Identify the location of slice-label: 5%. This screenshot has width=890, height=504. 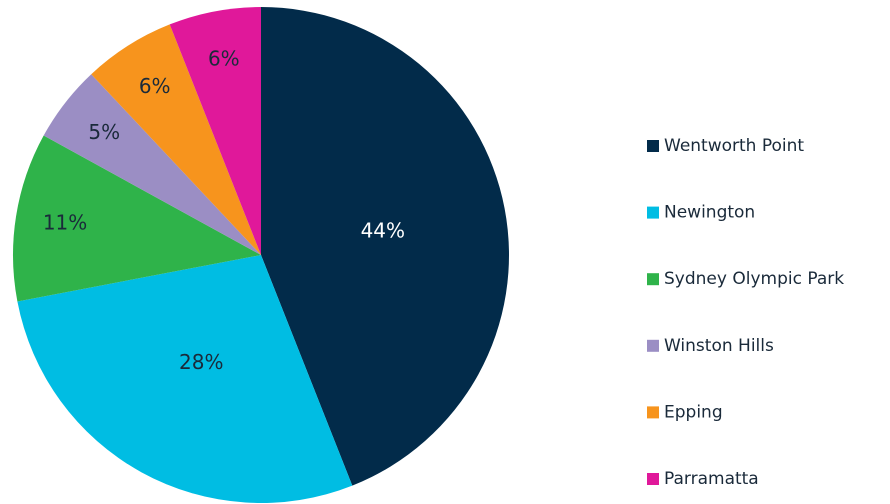
(104, 132).